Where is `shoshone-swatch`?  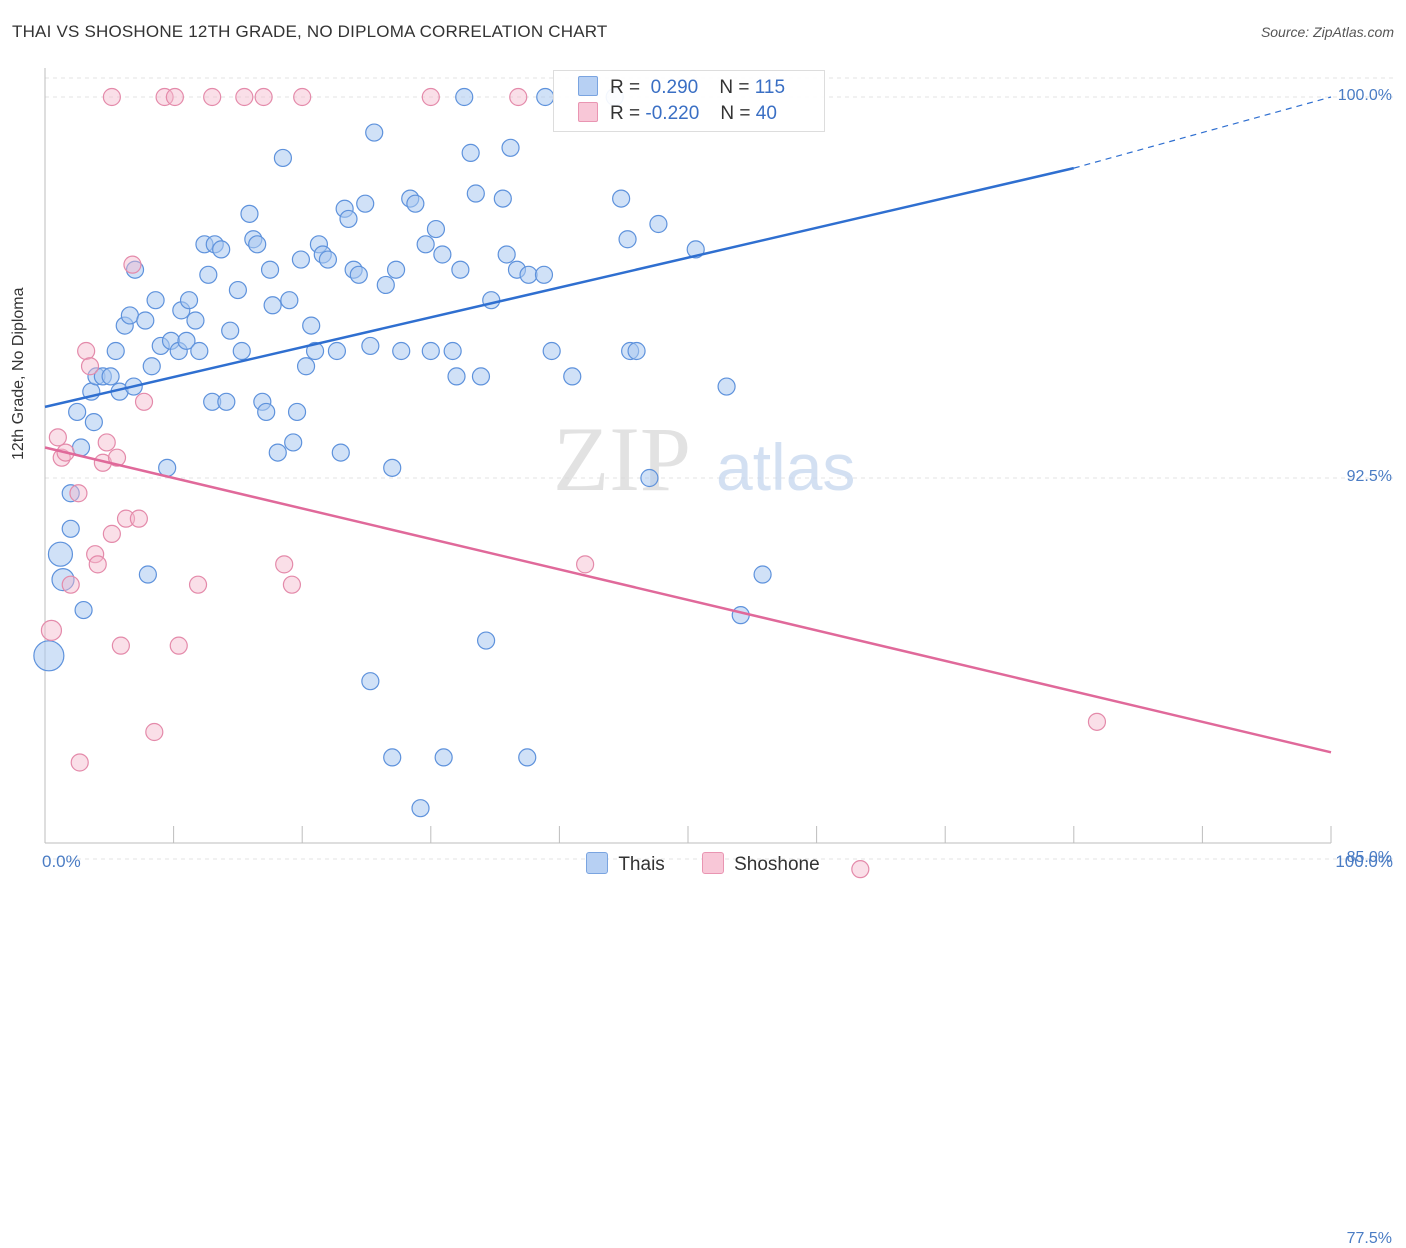 shoshone-swatch is located at coordinates (588, 112).